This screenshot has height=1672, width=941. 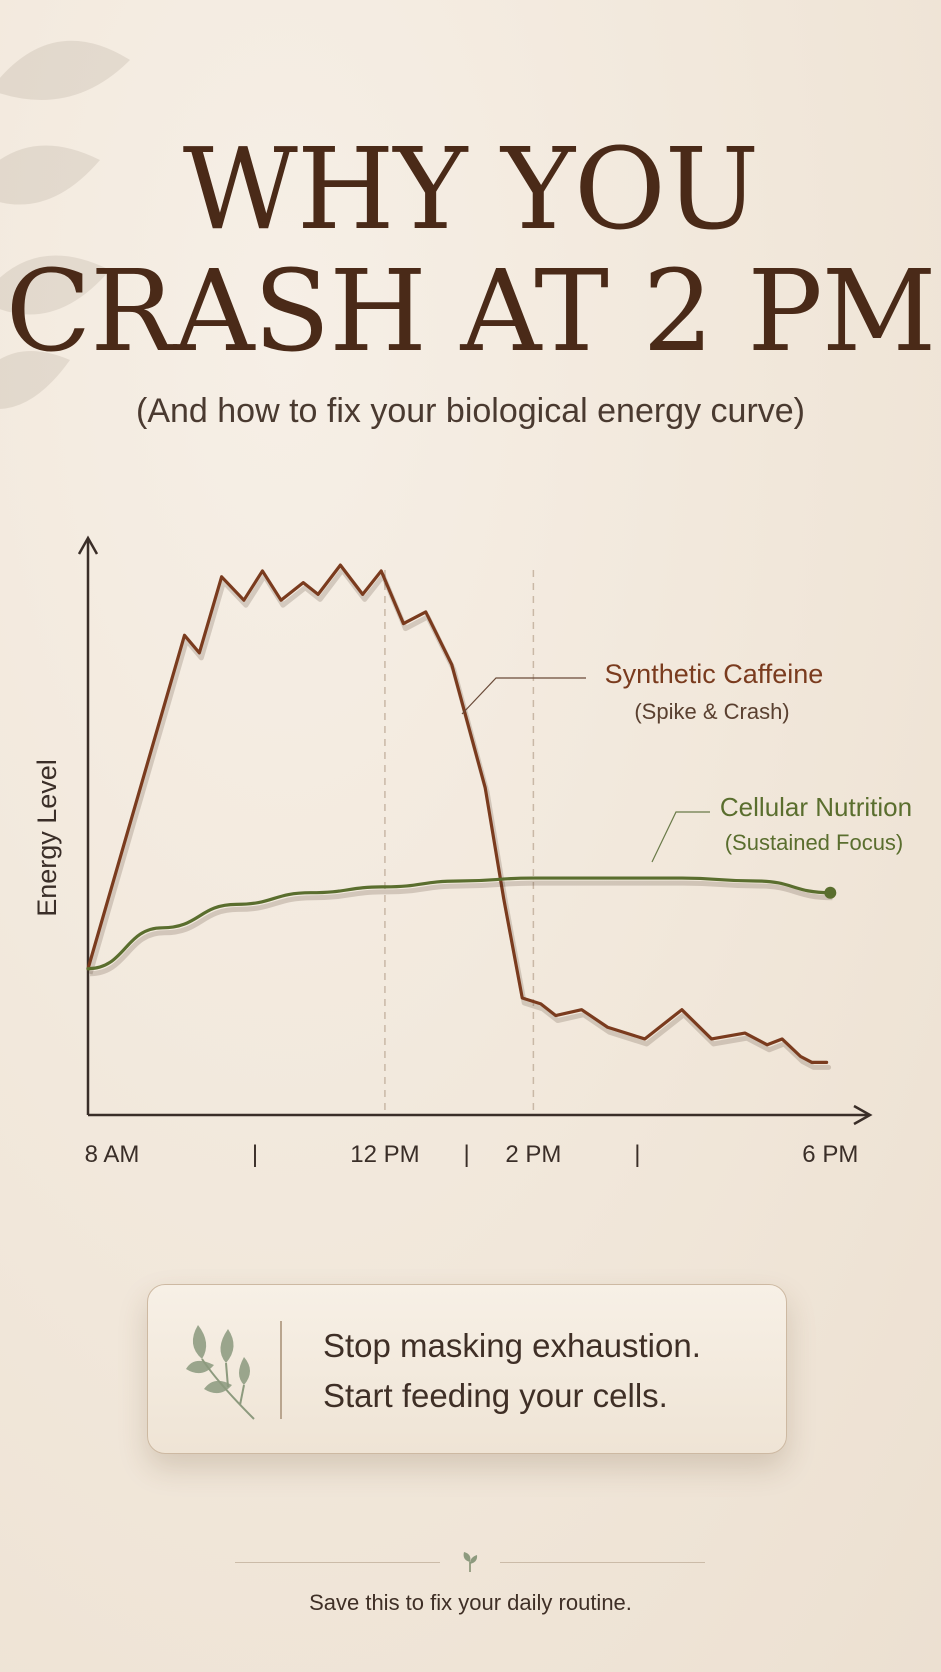 I want to click on title-line-2: CRASH AT 2 PM, so click(x=471, y=312).